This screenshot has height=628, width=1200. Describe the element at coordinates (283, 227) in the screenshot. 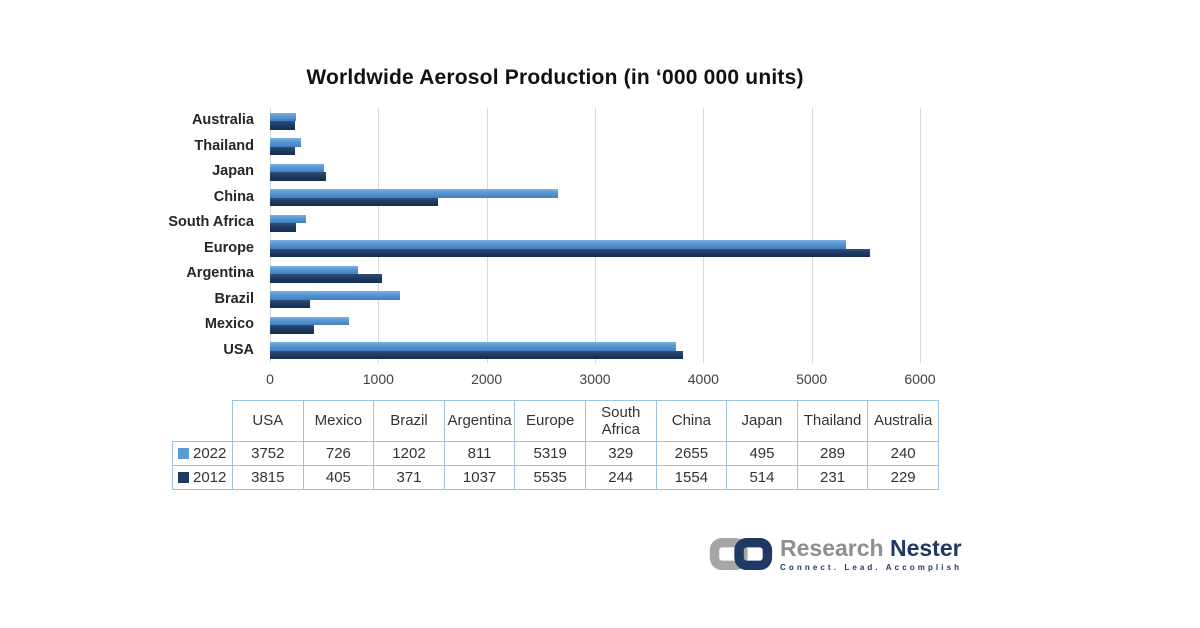

I see `bar-2012-south-africa` at that location.